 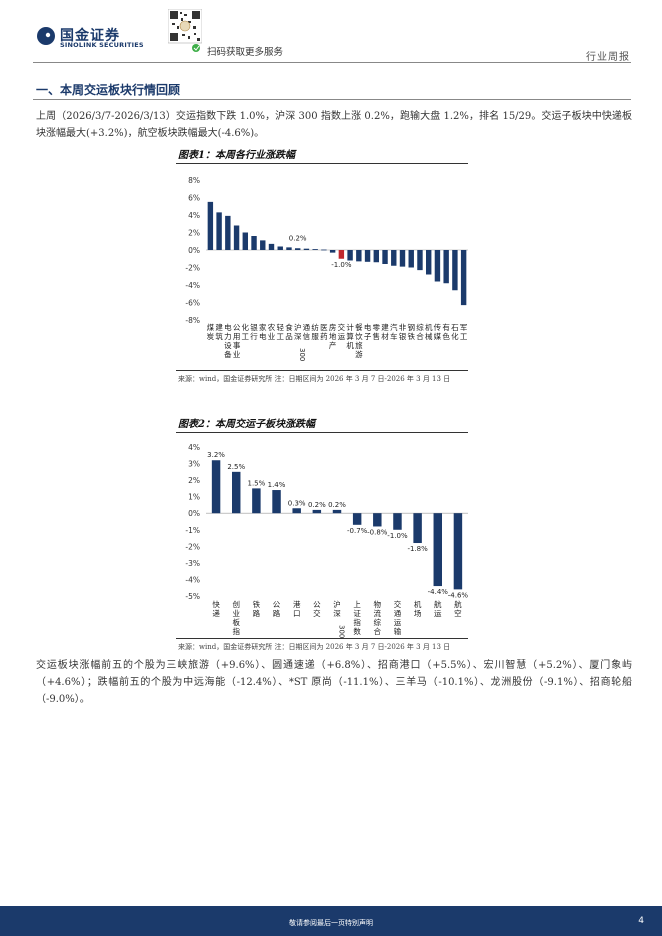 What do you see at coordinates (90, 36) in the screenshot?
I see `brand-name: 国金证券` at bounding box center [90, 36].